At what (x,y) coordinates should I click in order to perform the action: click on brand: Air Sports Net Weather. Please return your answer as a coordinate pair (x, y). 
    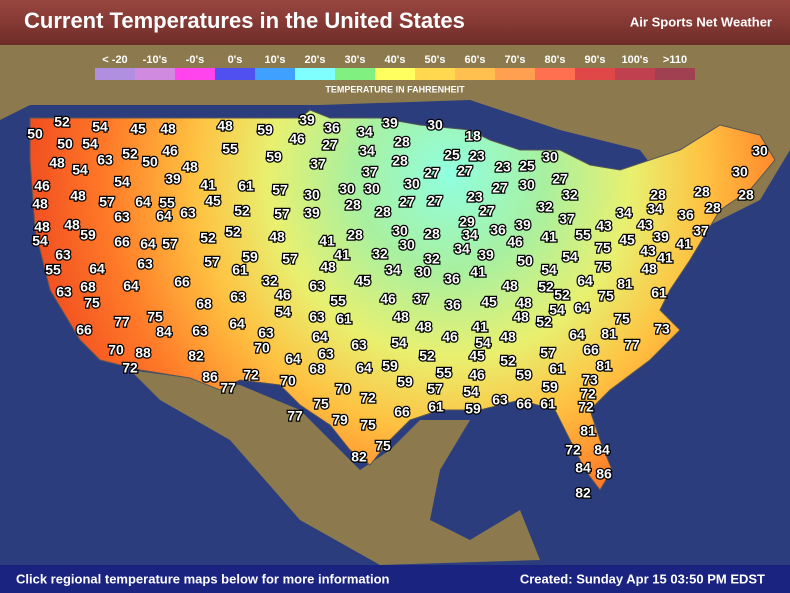
    Looking at the image, I should click on (701, 21).